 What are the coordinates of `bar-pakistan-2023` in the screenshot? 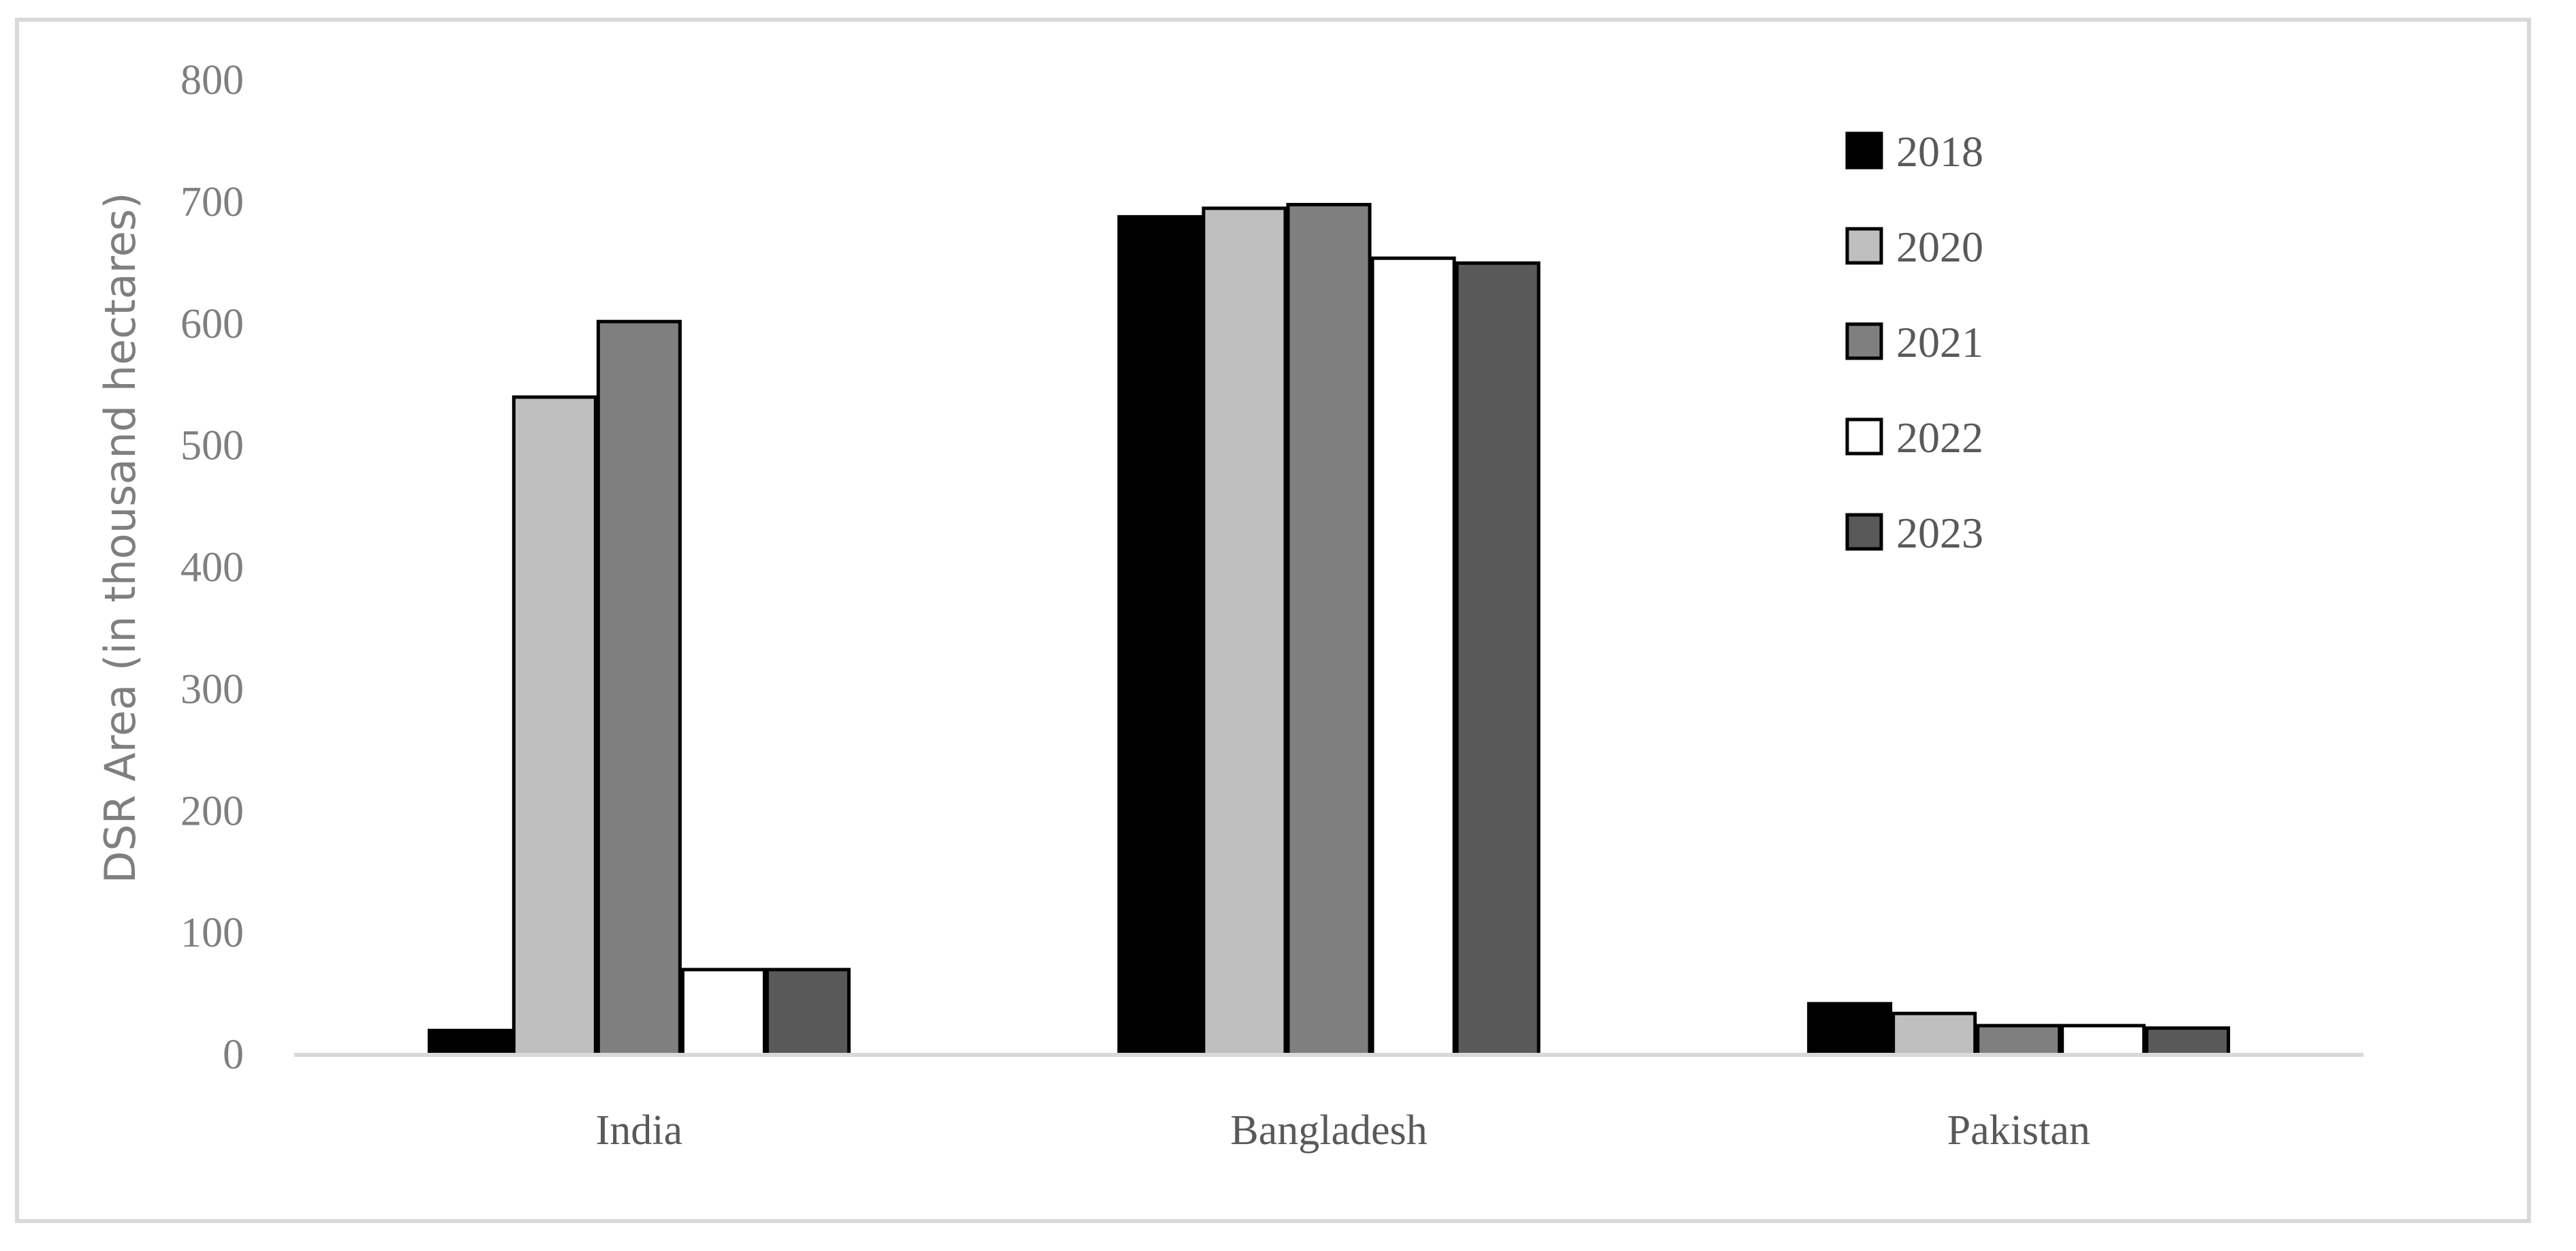 It's located at (2188, 1041).